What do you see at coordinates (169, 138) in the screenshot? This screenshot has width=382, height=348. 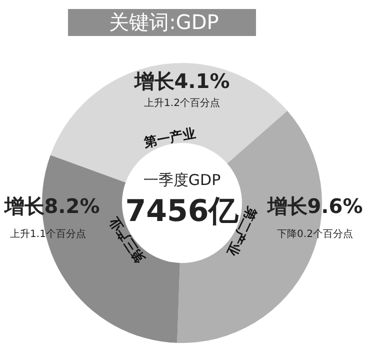 I see `slice-label: 第一产业` at bounding box center [169, 138].